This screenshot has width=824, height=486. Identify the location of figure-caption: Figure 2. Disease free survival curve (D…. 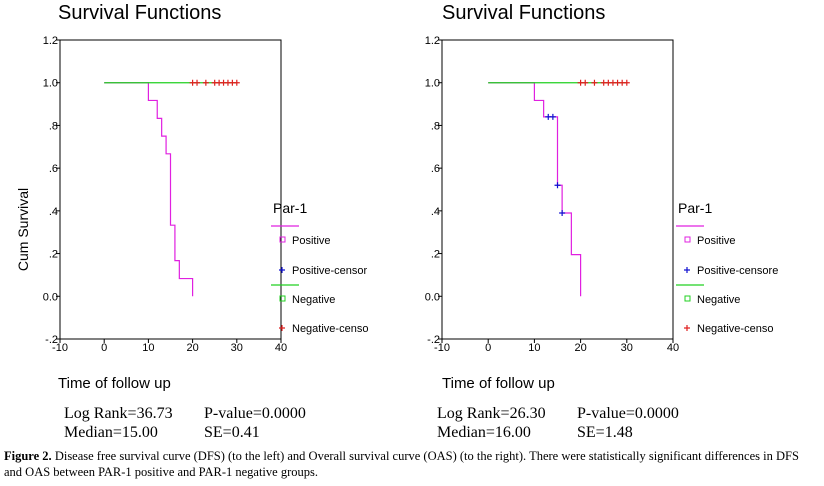
(412, 464).